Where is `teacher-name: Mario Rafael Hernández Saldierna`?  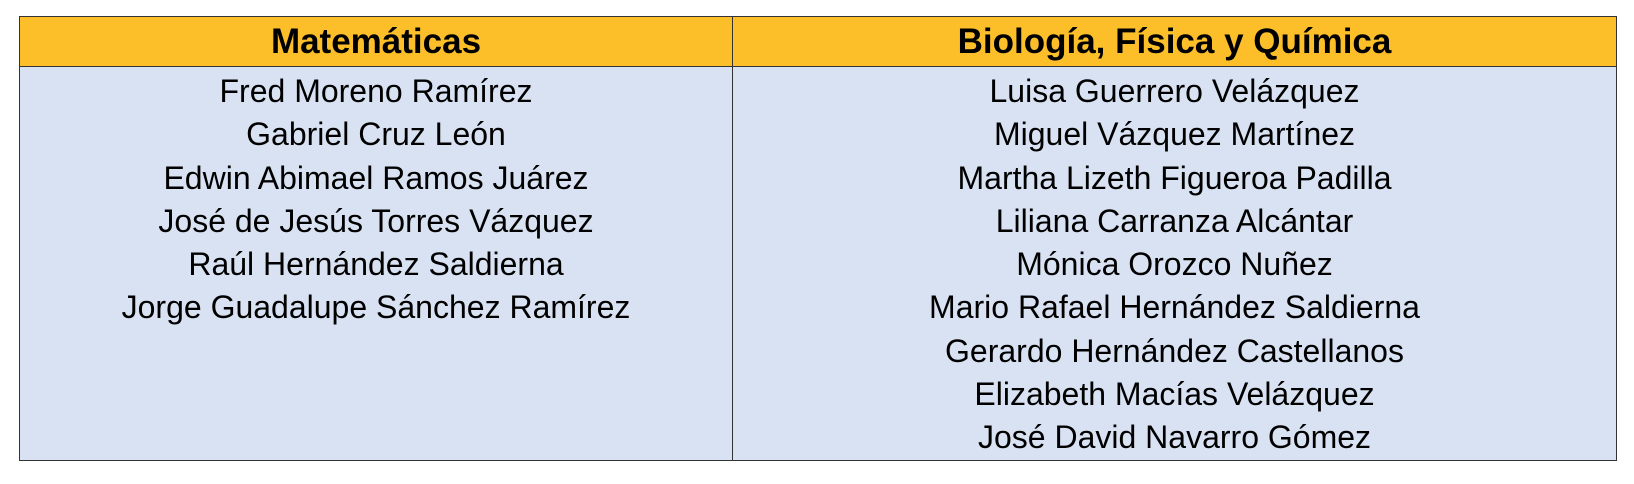
teacher-name: Mario Rafael Hernández Saldierna is located at coordinates (1174, 307).